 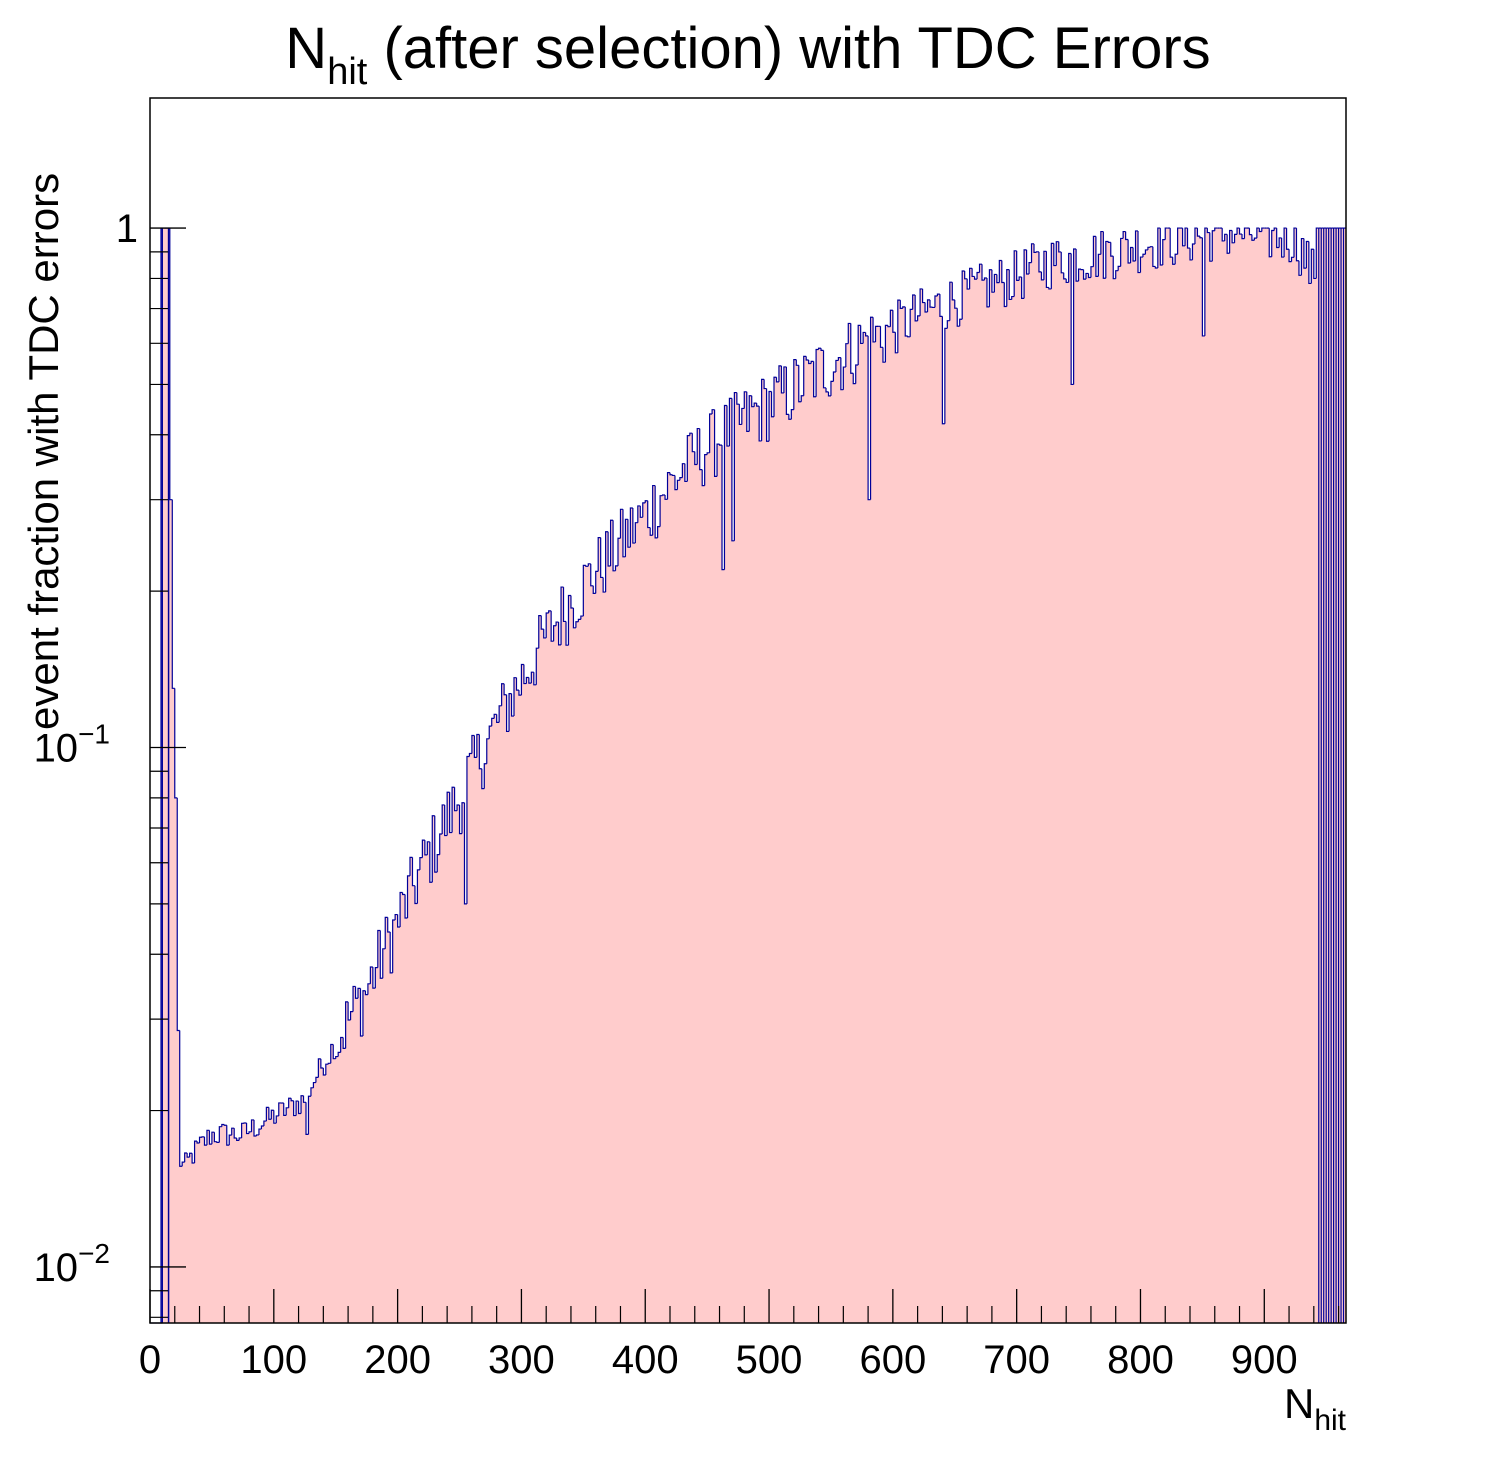 I want to click on y-tick-label: 10−1, so click(x=72, y=745).